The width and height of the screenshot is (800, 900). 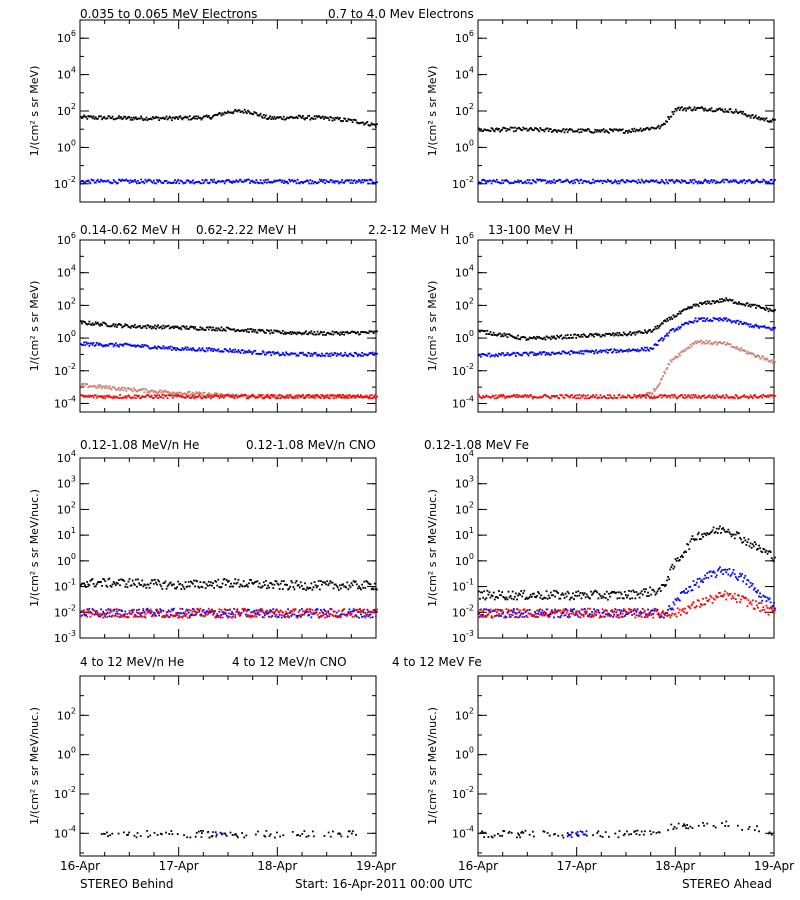 What do you see at coordinates (229, 391) in the screenshot?
I see `series-2-2-12-mev-h` at bounding box center [229, 391].